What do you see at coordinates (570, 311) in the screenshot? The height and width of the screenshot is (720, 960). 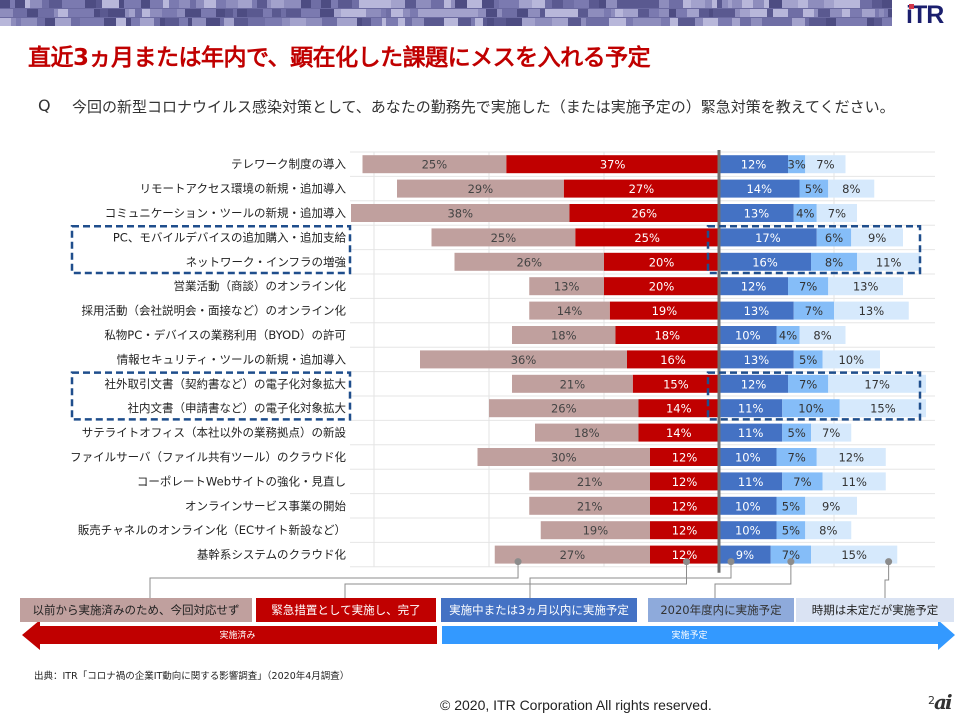 I see `data-label-already-done: 14%` at bounding box center [570, 311].